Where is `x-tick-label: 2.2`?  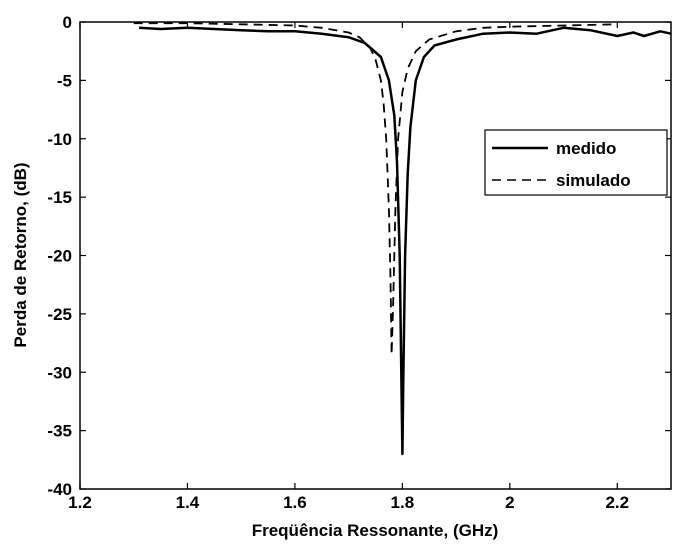 x-tick-label: 2.2 is located at coordinates (617, 502).